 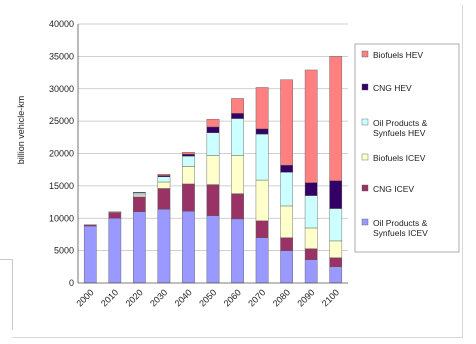 I want to click on y-tick-label: 10000, so click(x=61, y=218).